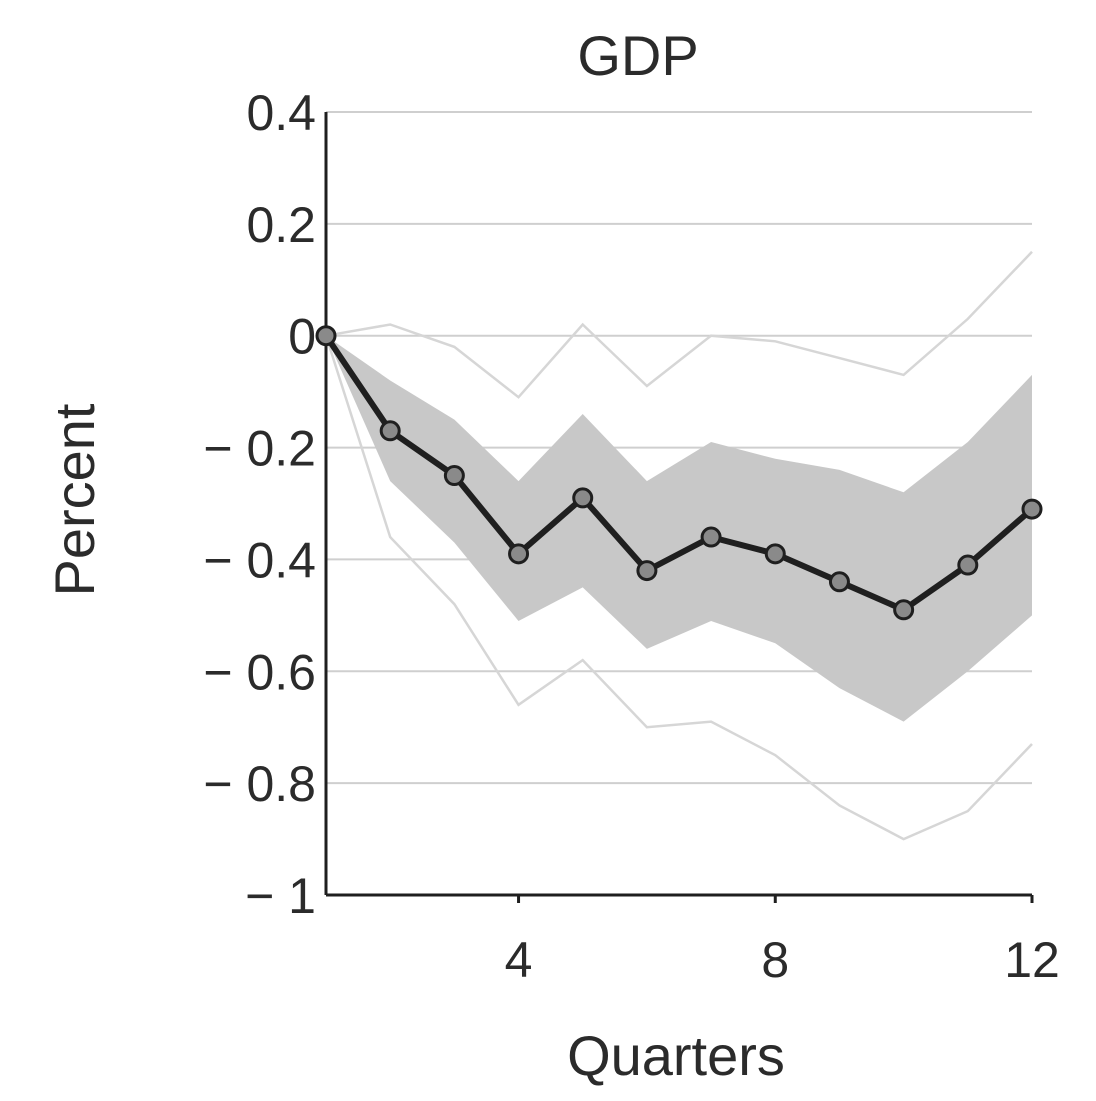 This screenshot has height=1101, width=1096. I want to click on y-tick-label: − 0.4, so click(259, 560).